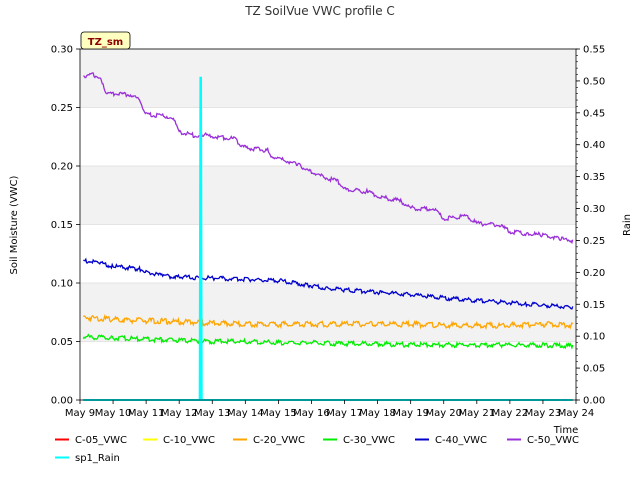 This screenshot has height=480, width=640. I want to click on y-tick-label: 0.00, so click(62, 401).